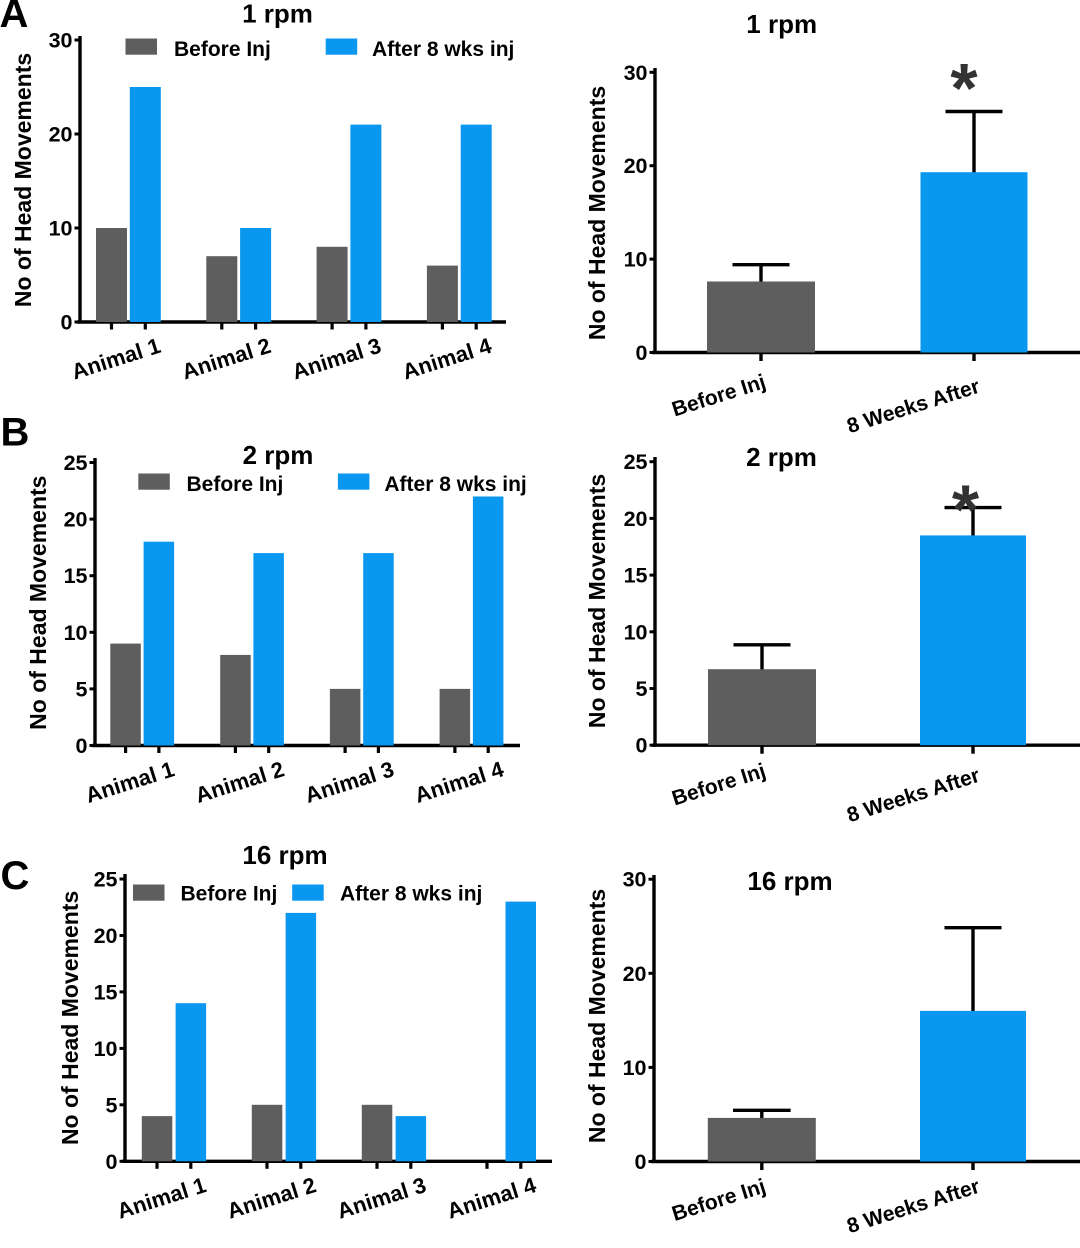  Describe the element at coordinates (15, 876) in the screenshot. I see `svg-text: C` at that location.